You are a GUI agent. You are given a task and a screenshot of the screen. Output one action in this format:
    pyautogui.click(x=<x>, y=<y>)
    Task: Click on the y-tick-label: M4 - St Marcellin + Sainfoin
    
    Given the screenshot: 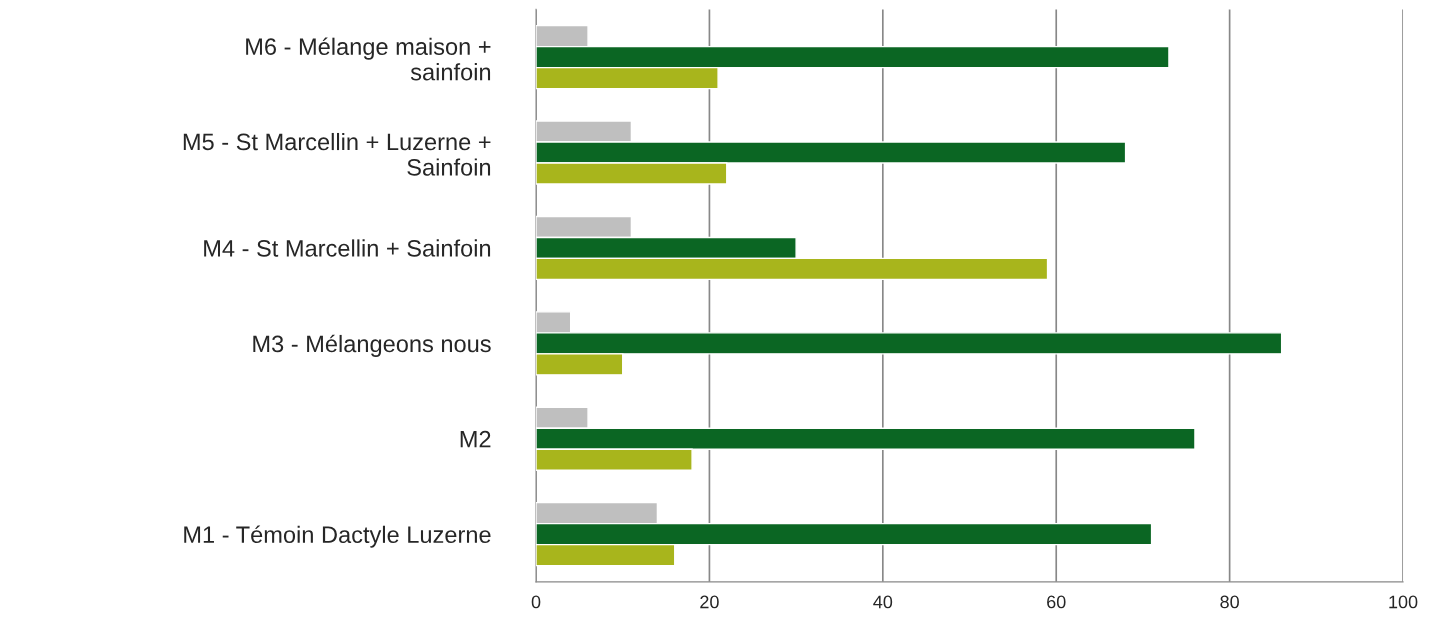 What is the action you would take?
    pyautogui.click(x=347, y=248)
    